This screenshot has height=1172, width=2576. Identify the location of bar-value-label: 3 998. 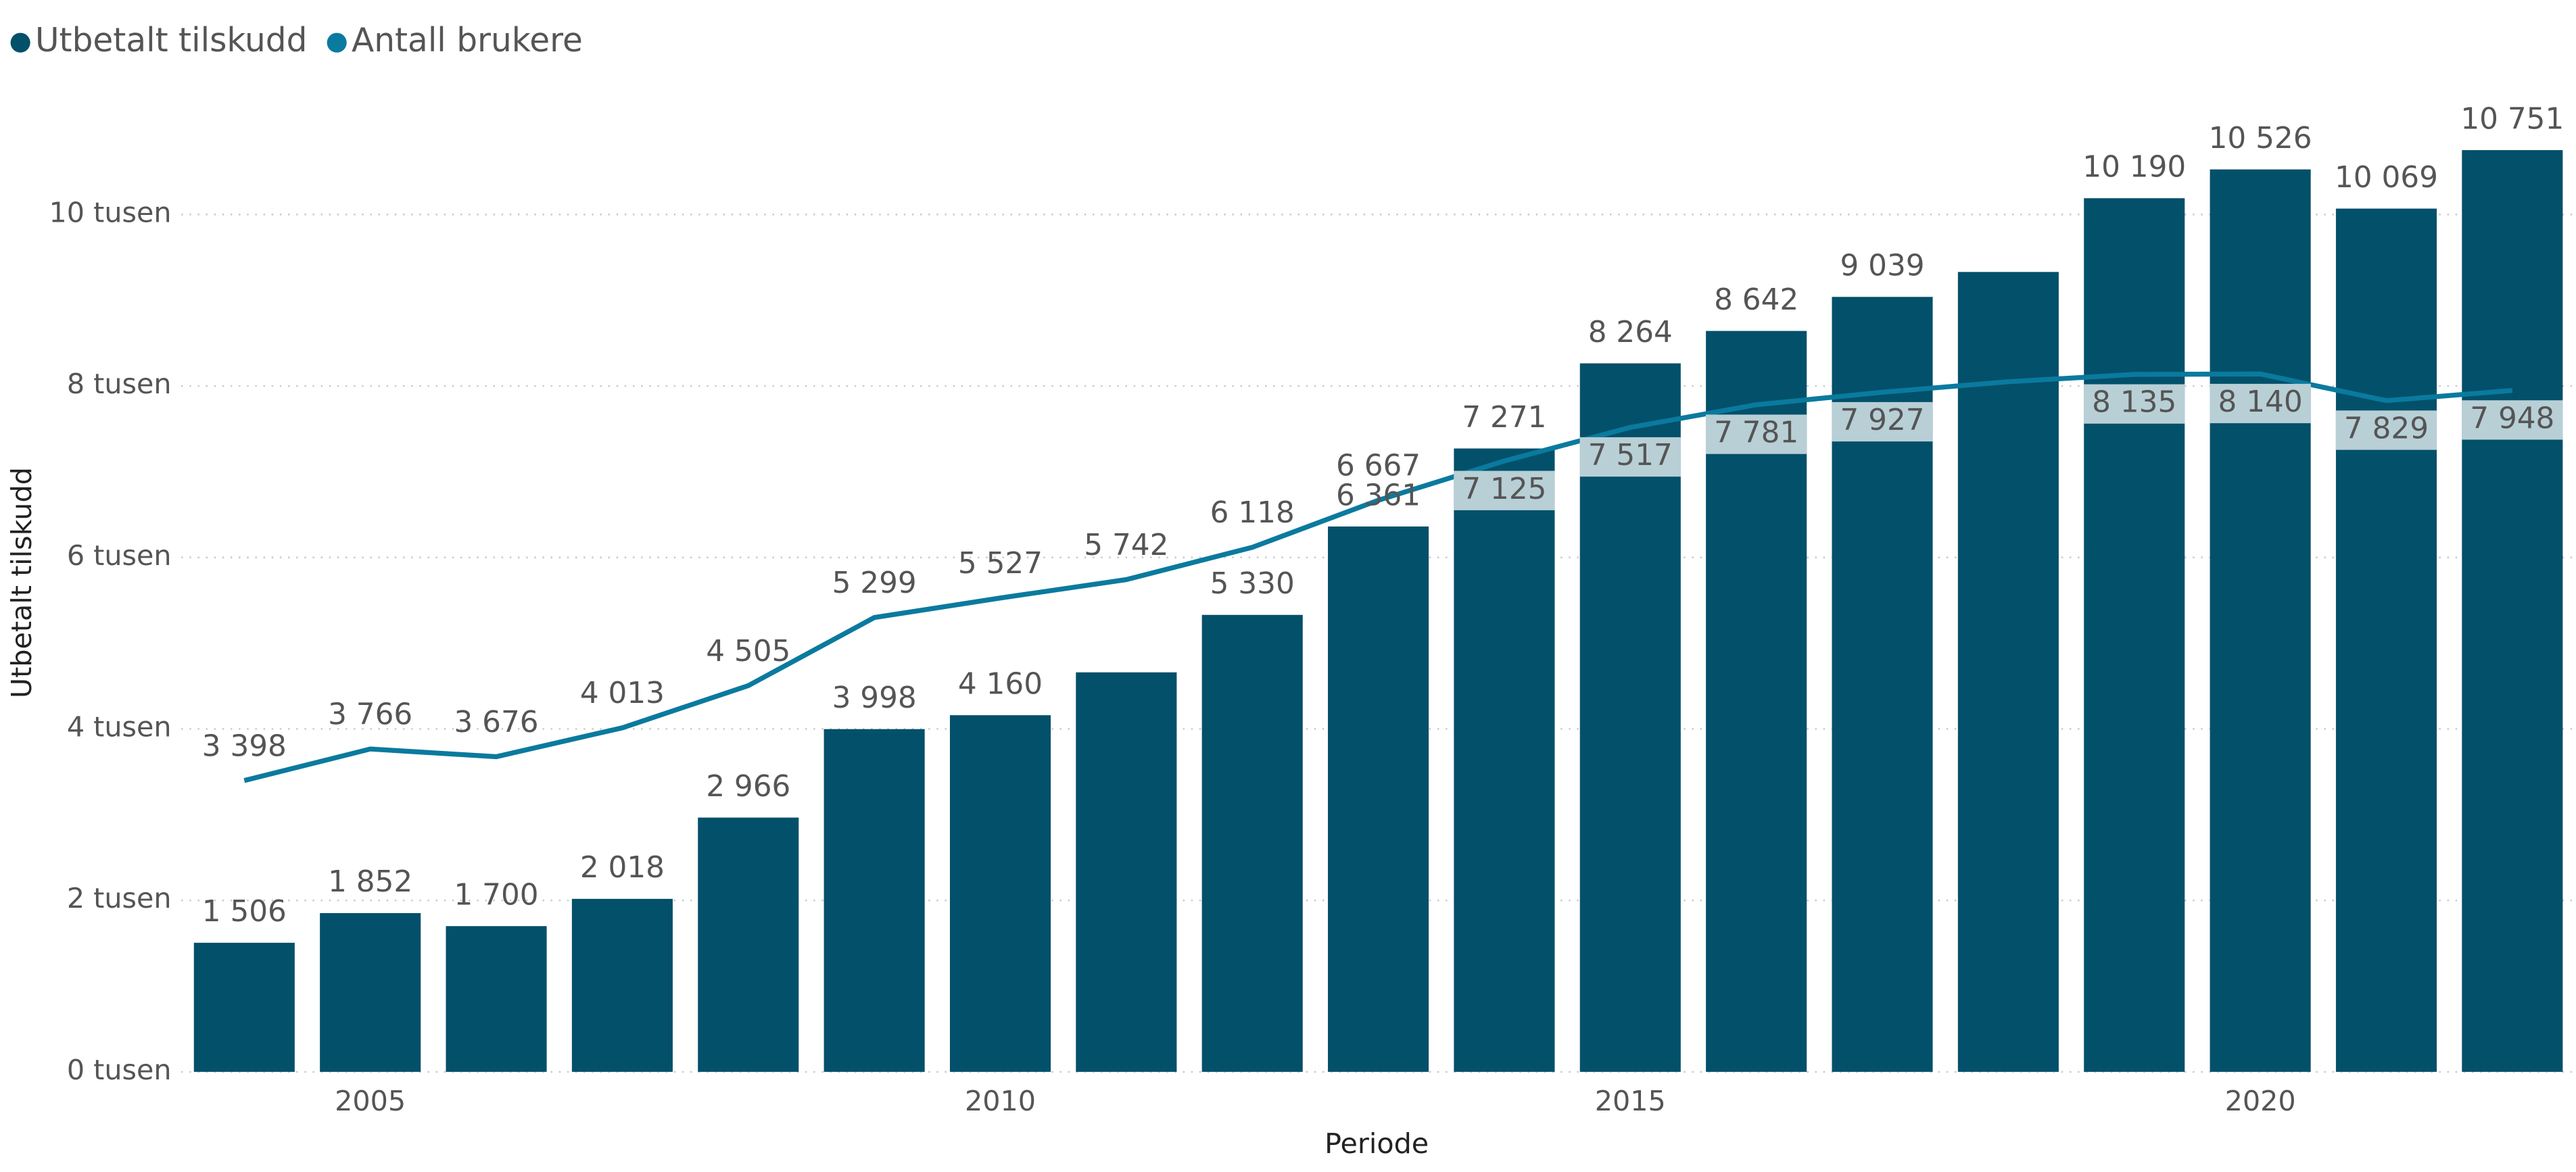
(874, 698).